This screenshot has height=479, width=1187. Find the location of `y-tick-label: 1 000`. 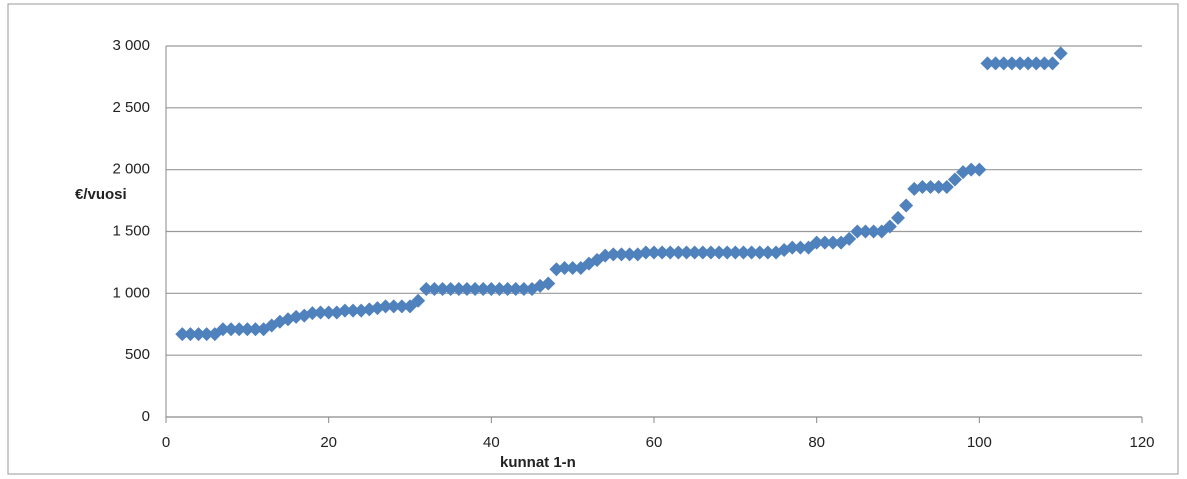

y-tick-label: 1 000 is located at coordinates (131, 292).